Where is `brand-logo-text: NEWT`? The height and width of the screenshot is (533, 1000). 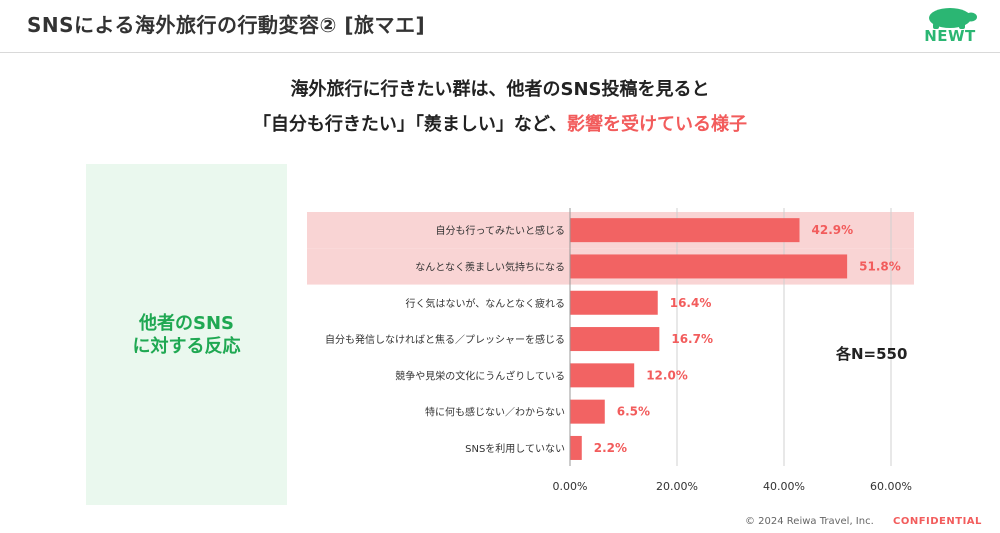 brand-logo-text: NEWT is located at coordinates (950, 36).